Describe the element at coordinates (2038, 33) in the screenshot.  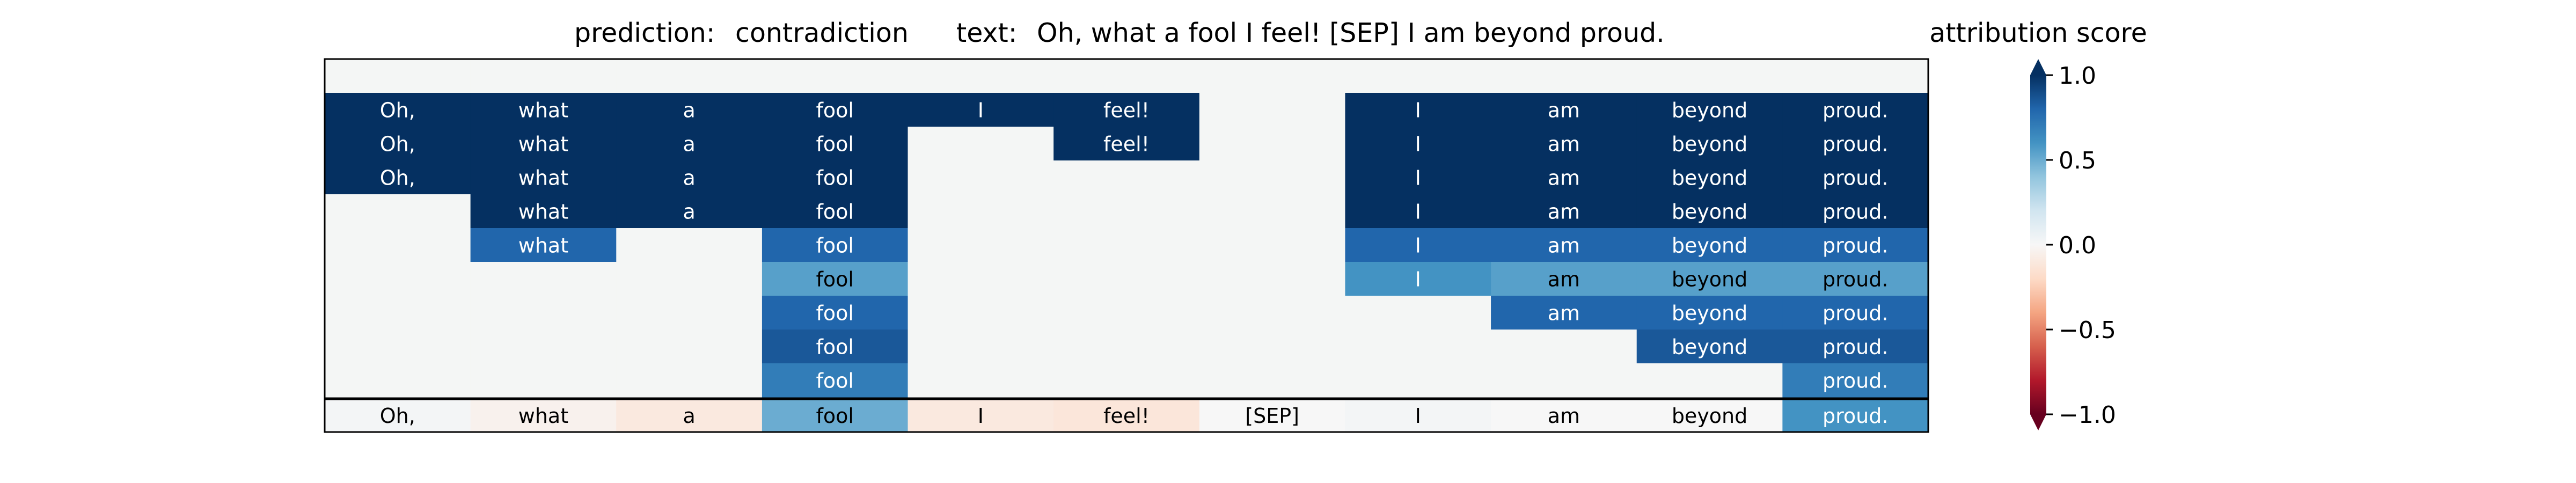
I see `colorbar-label: attribution score` at that location.